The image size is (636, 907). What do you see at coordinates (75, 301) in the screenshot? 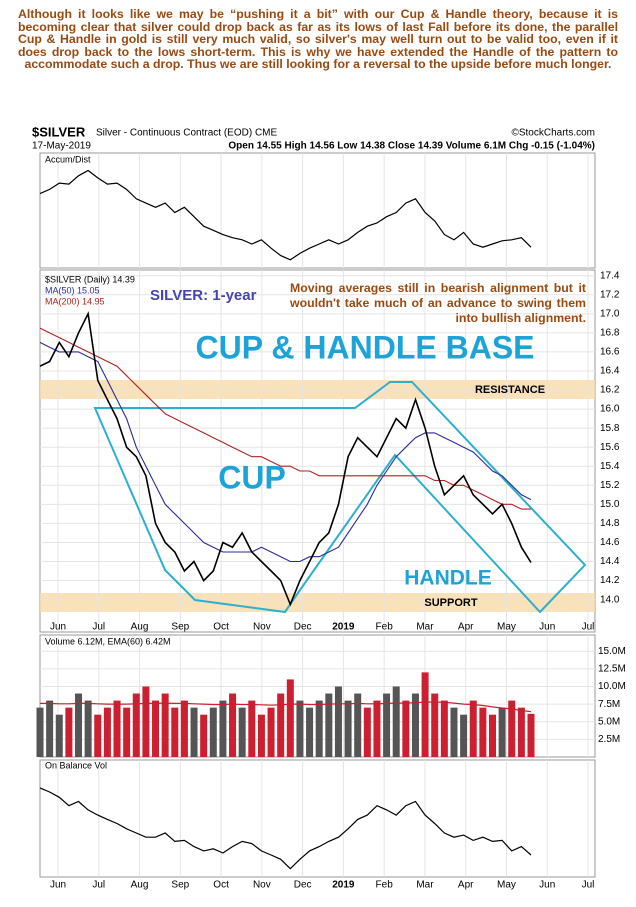
I see `legend-ma200: MA(200) 14.95` at bounding box center [75, 301].